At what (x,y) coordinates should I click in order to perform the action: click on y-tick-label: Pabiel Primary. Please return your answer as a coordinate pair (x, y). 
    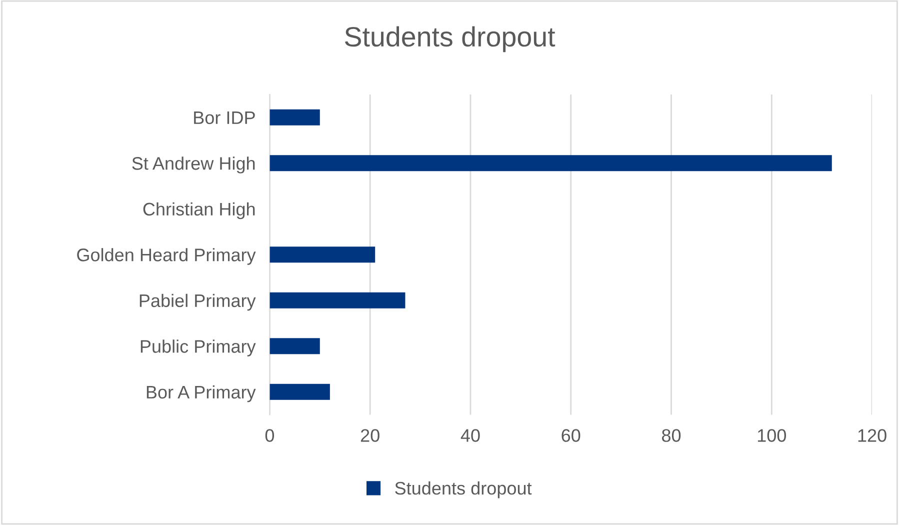
    Looking at the image, I should click on (198, 302).